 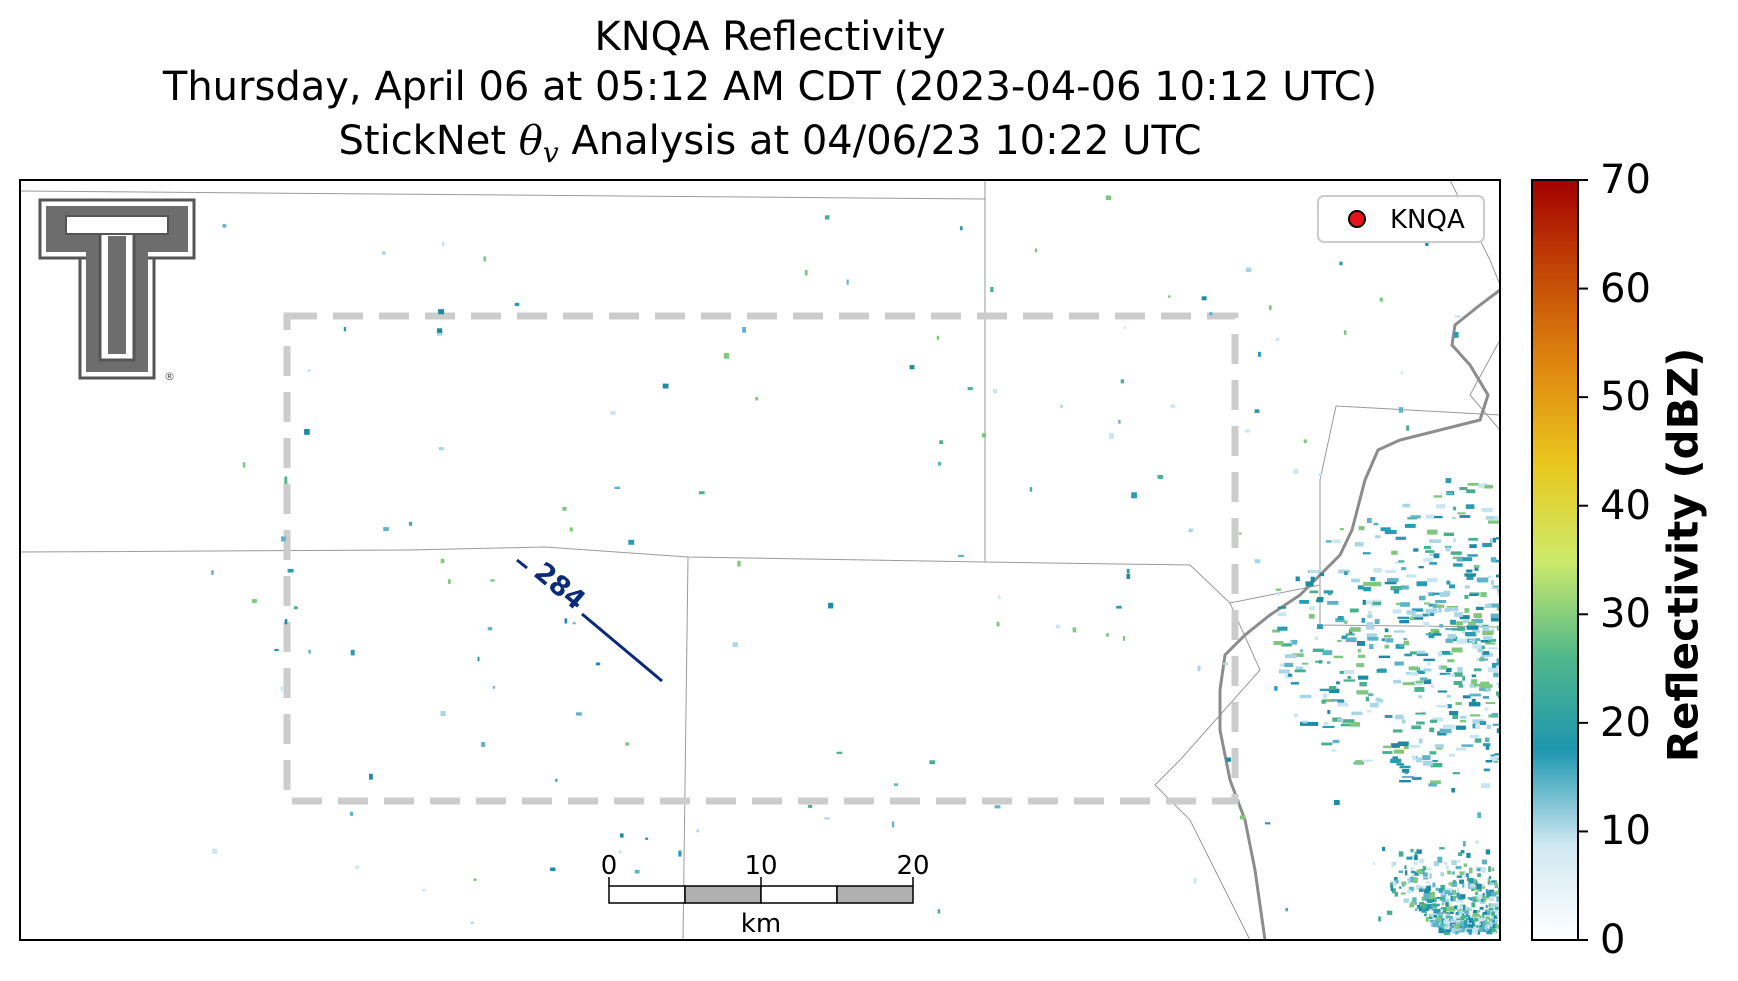 What do you see at coordinates (1401, 219) in the screenshot?
I see `map-legend: KNQA` at bounding box center [1401, 219].